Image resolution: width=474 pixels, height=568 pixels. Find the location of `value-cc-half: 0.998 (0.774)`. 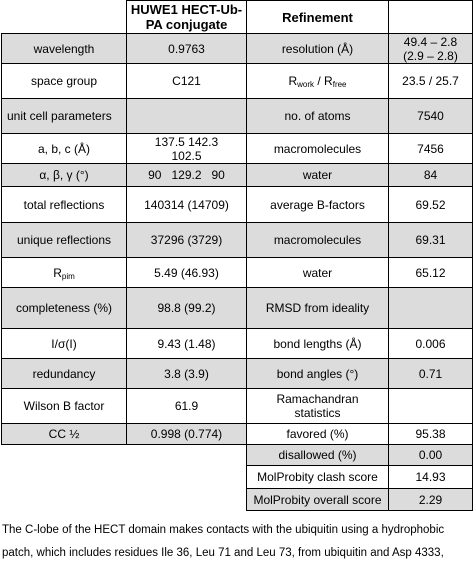

value-cc-half: 0.998 (0.774) is located at coordinates (186, 434).